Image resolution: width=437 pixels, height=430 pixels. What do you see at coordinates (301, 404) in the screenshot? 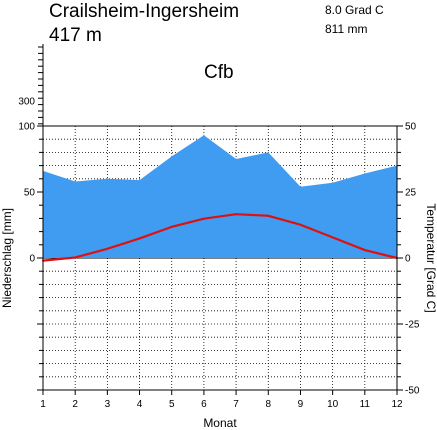
I see `x-tick-label: 9` at bounding box center [301, 404].